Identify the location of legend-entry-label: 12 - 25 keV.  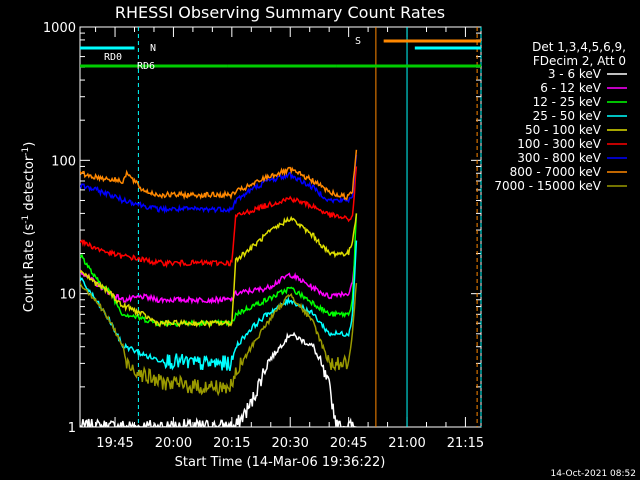
(567, 102).